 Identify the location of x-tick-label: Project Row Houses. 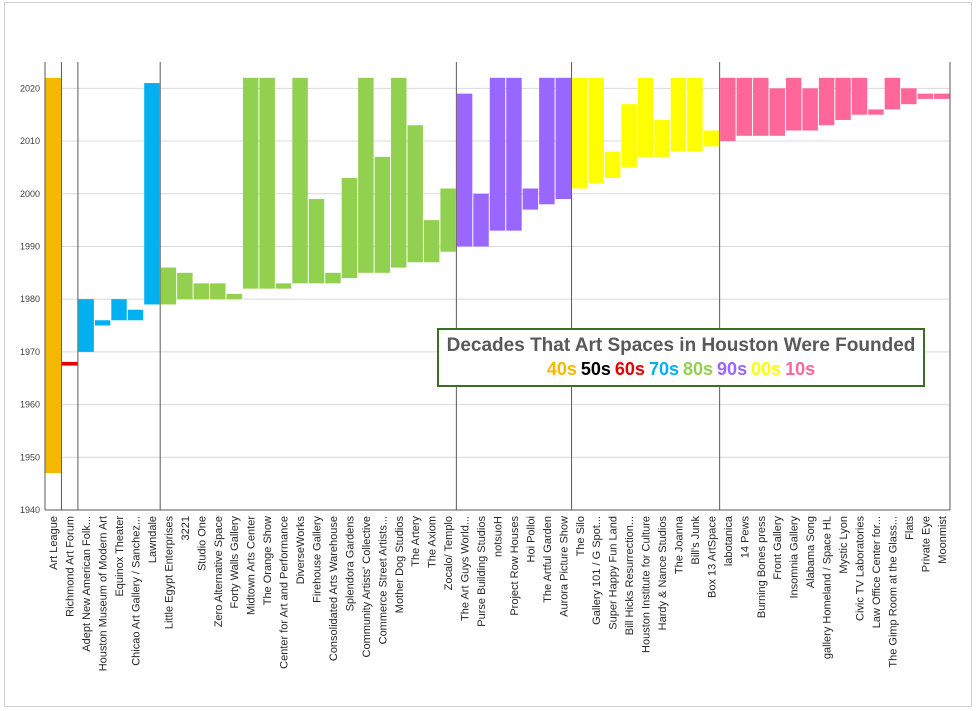
(515, 566).